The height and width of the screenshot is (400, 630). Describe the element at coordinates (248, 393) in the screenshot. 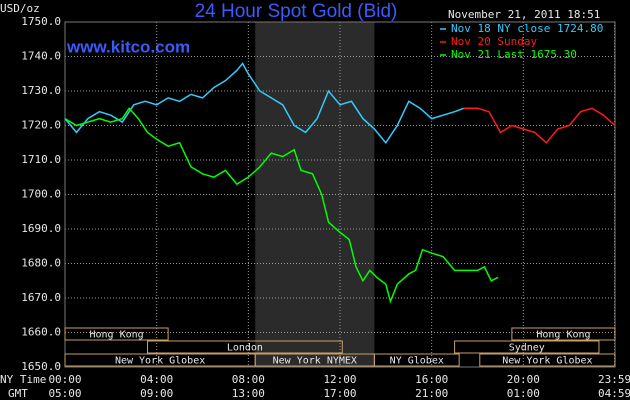

I see `x-tick-label-gmt: 13:00` at that location.